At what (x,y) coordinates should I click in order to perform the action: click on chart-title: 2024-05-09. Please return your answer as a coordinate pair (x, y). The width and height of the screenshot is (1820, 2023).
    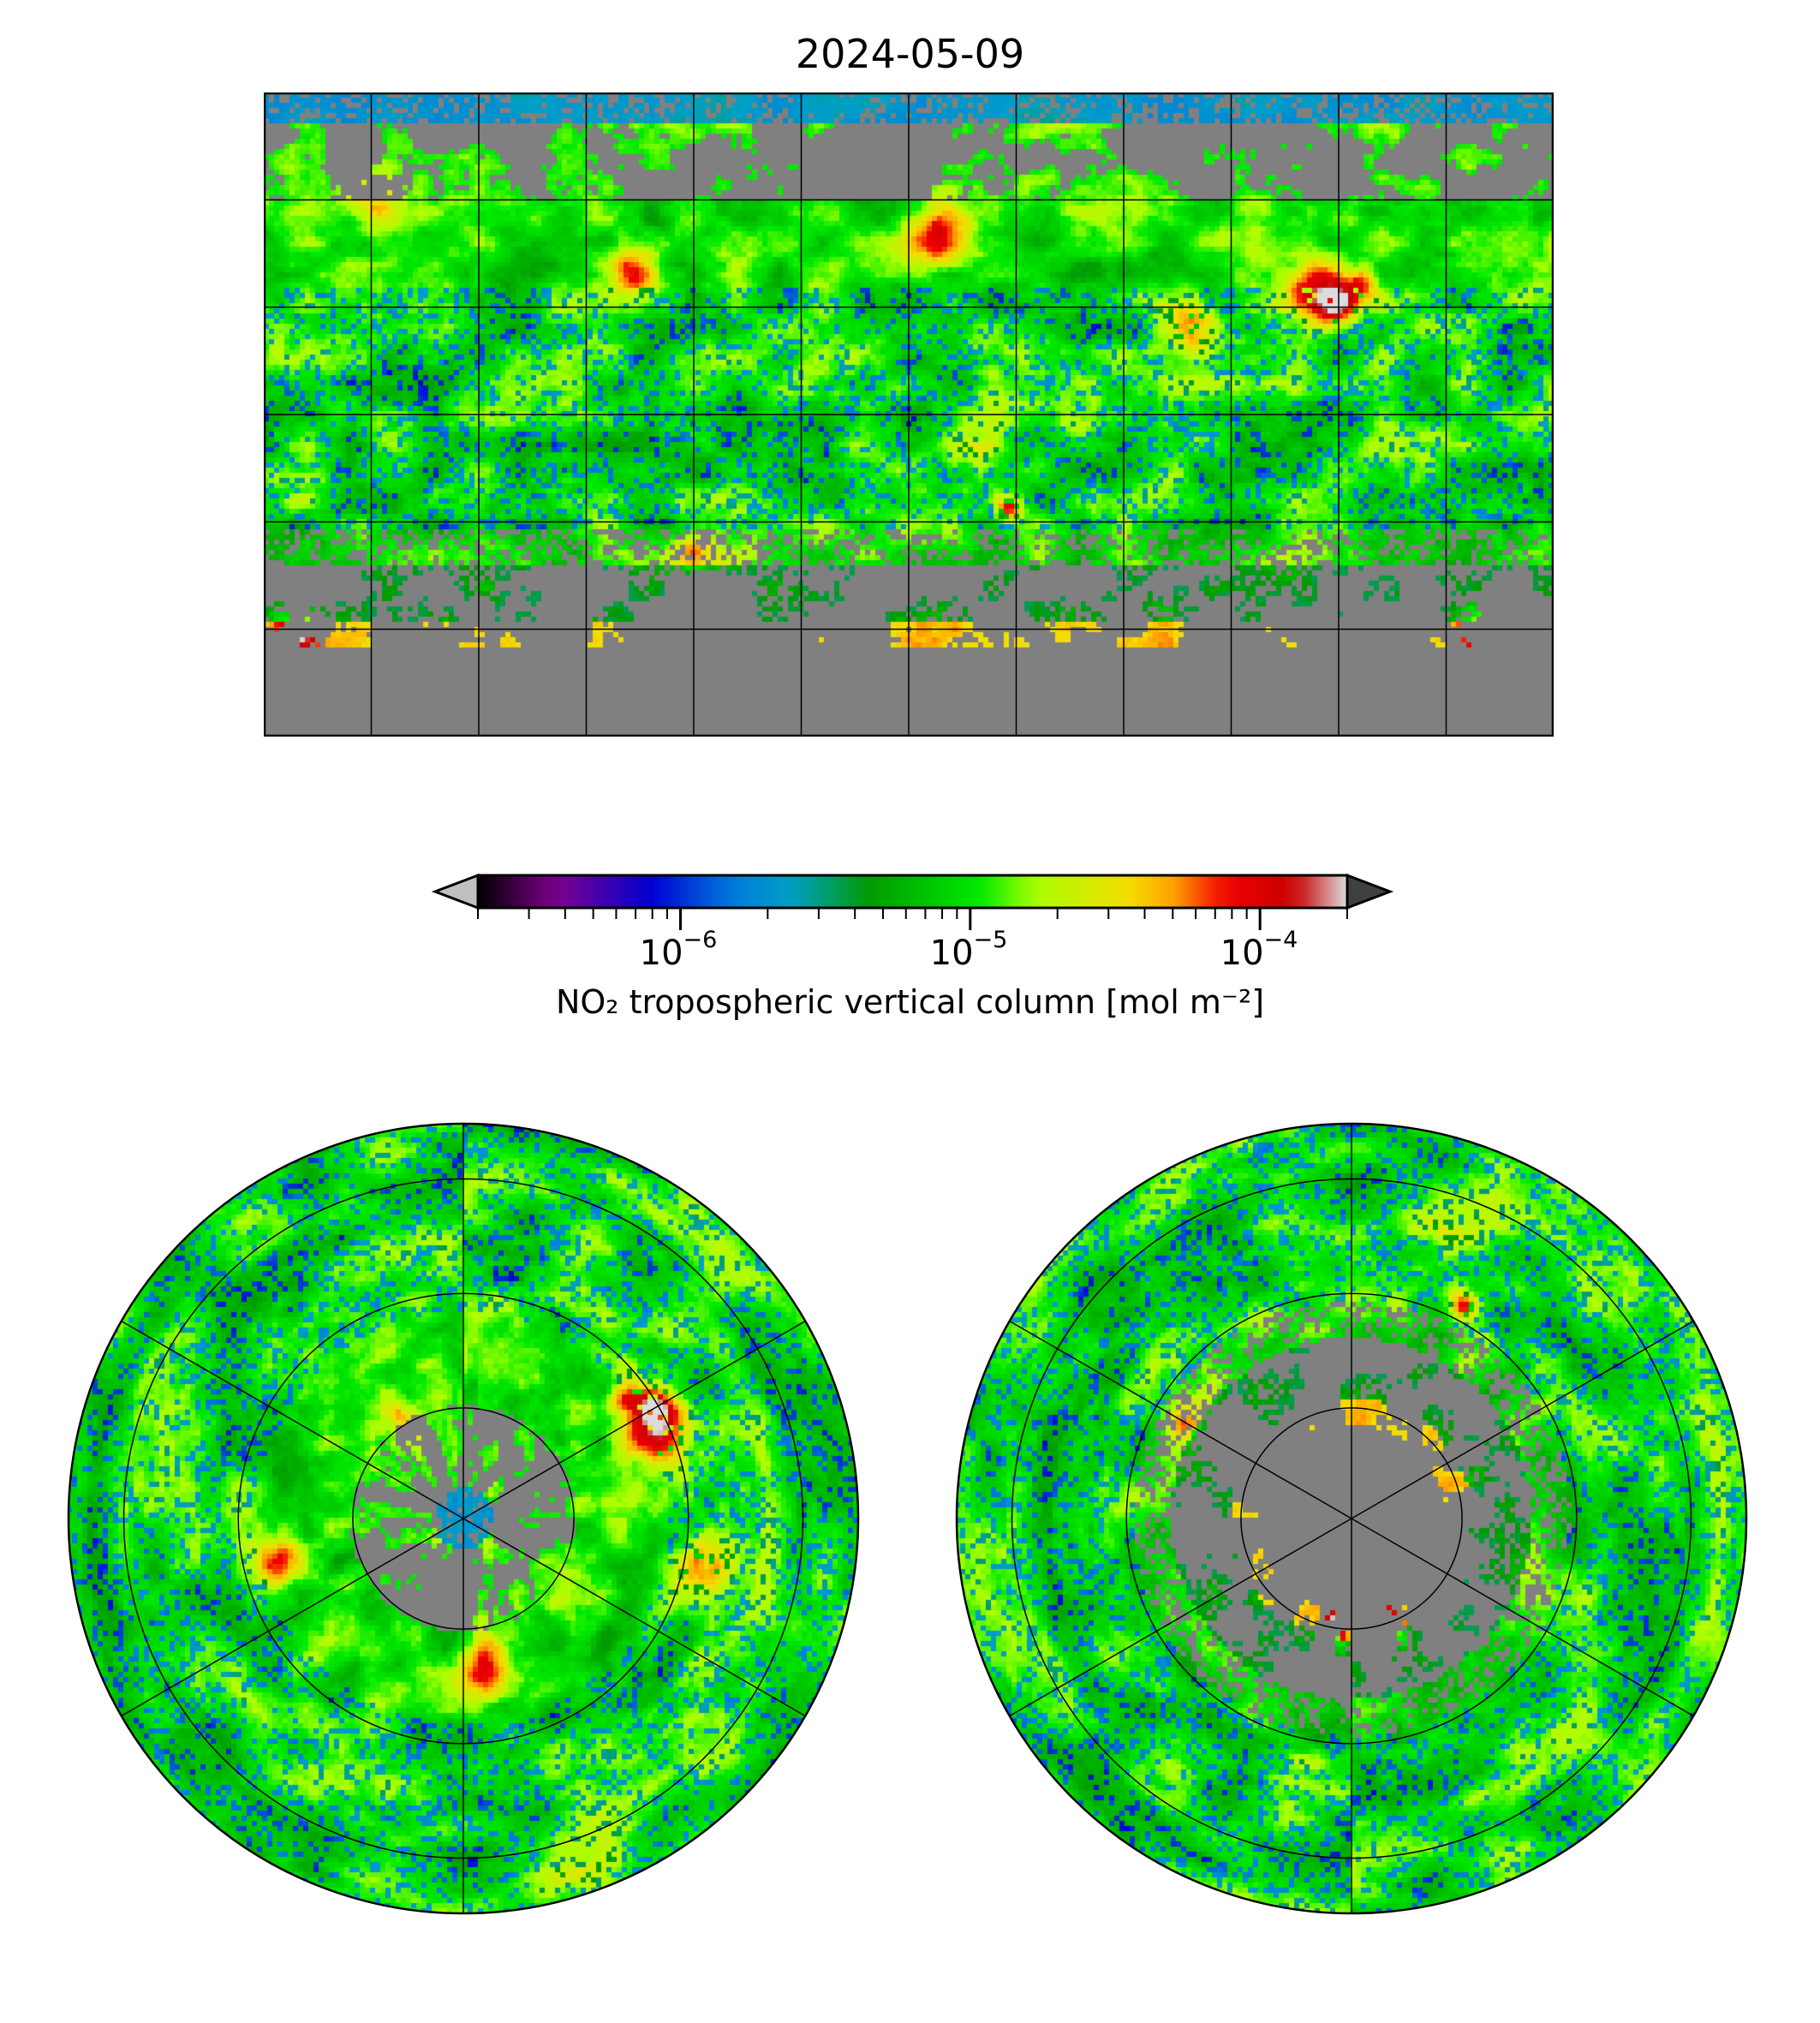
    Looking at the image, I should click on (910, 54).